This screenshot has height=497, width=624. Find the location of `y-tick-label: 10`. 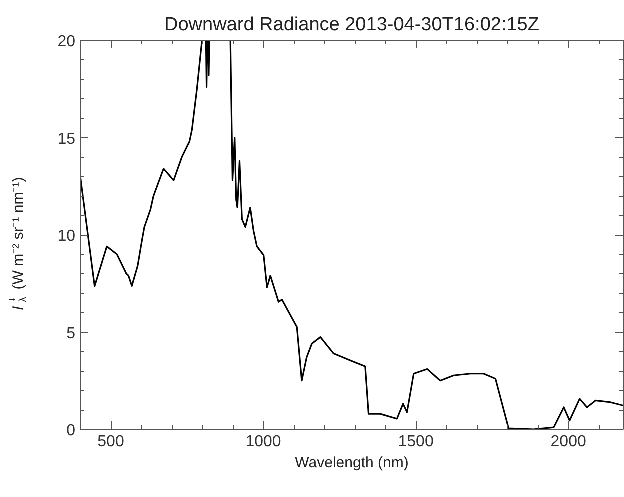

y-tick-label: 10 is located at coordinates (67, 236).